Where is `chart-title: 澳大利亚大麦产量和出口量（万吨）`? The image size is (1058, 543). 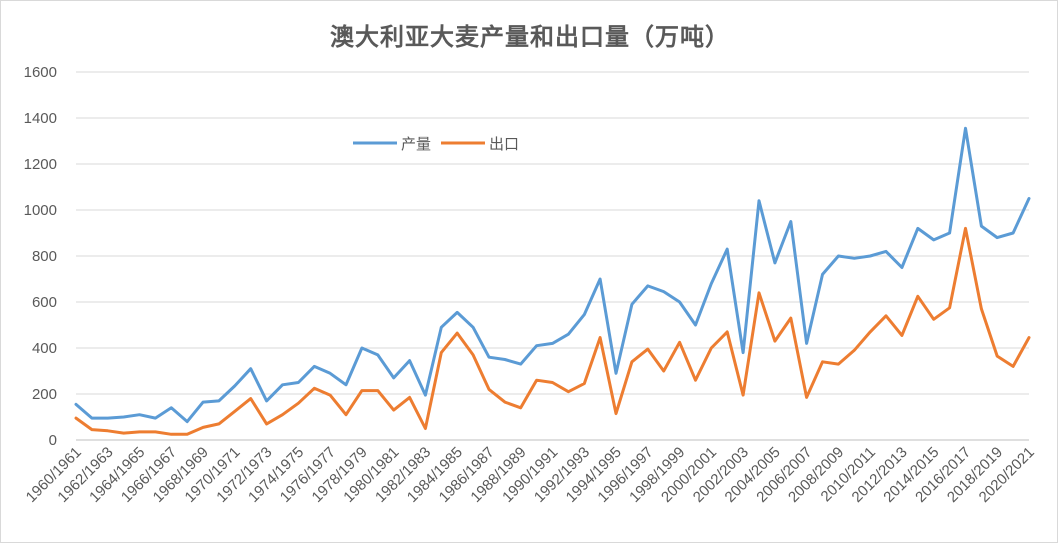 chart-title: 澳大利亚大麦产量和出口量（万吨） is located at coordinates (530, 37).